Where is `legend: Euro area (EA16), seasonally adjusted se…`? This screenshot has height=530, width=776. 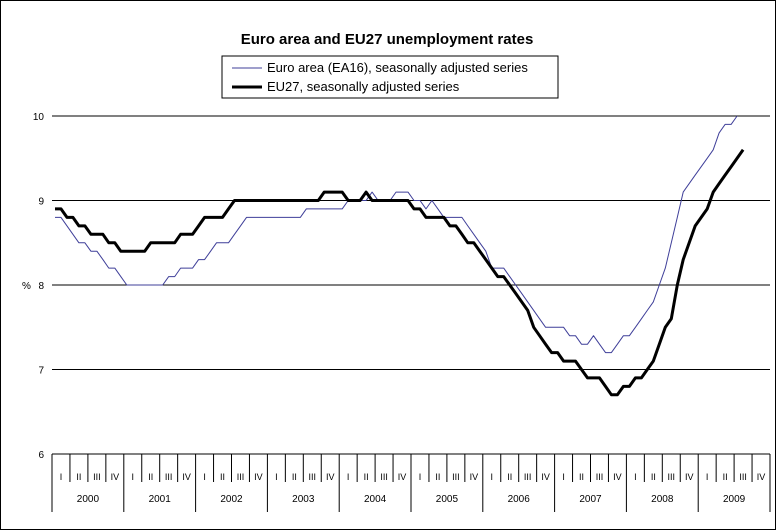
legend: Euro area (EA16), seasonally adjusted se… is located at coordinates (390, 77).